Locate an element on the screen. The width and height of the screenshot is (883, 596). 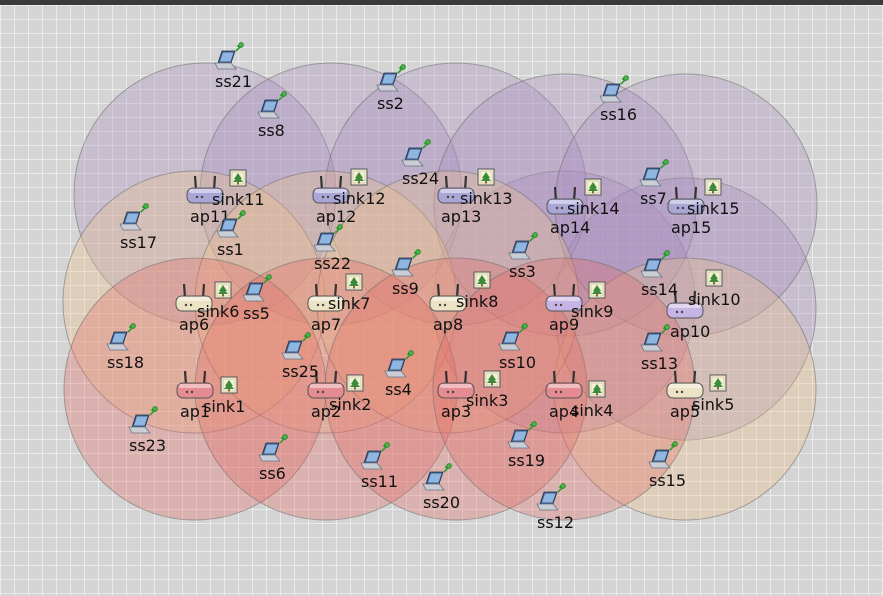
access-point-label: ap13 is located at coordinates (461, 216).